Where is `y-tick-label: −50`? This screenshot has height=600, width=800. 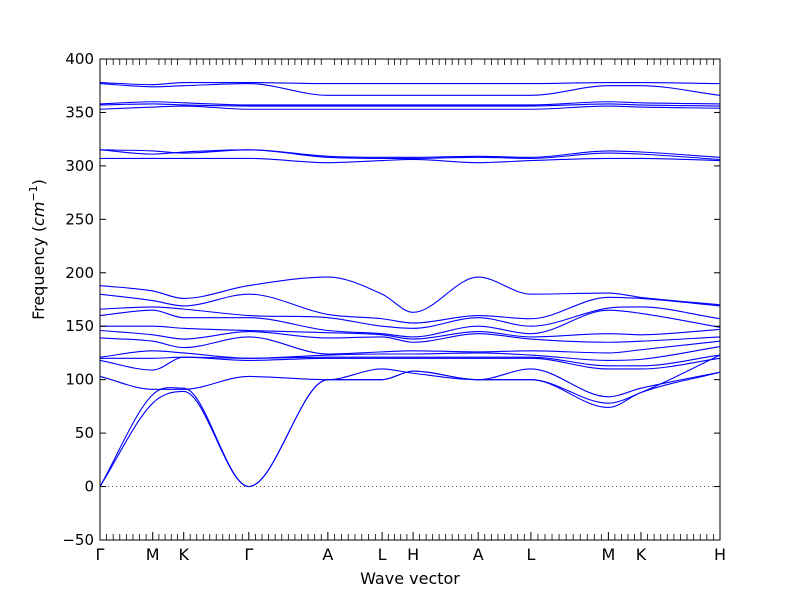
y-tick-label: −50 is located at coordinates (78, 540).